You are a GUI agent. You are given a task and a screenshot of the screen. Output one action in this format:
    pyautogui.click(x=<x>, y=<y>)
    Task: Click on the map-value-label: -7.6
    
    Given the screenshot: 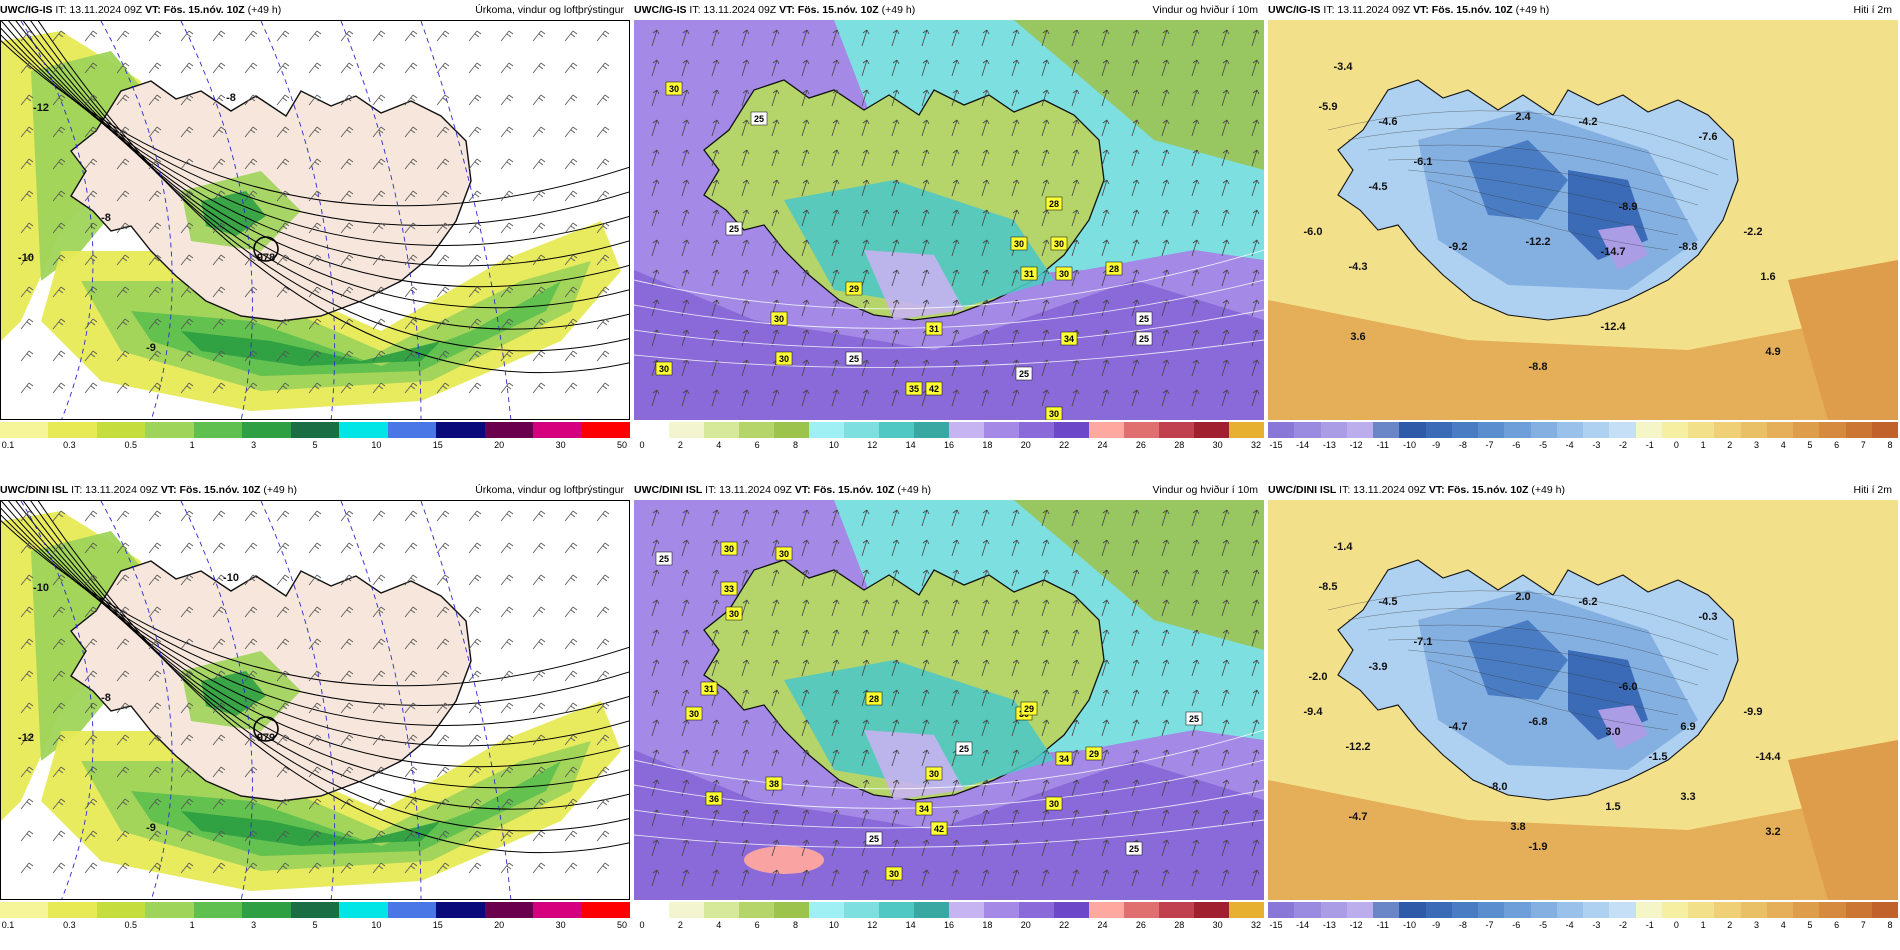 What is the action you would take?
    pyautogui.click(x=1708, y=137)
    